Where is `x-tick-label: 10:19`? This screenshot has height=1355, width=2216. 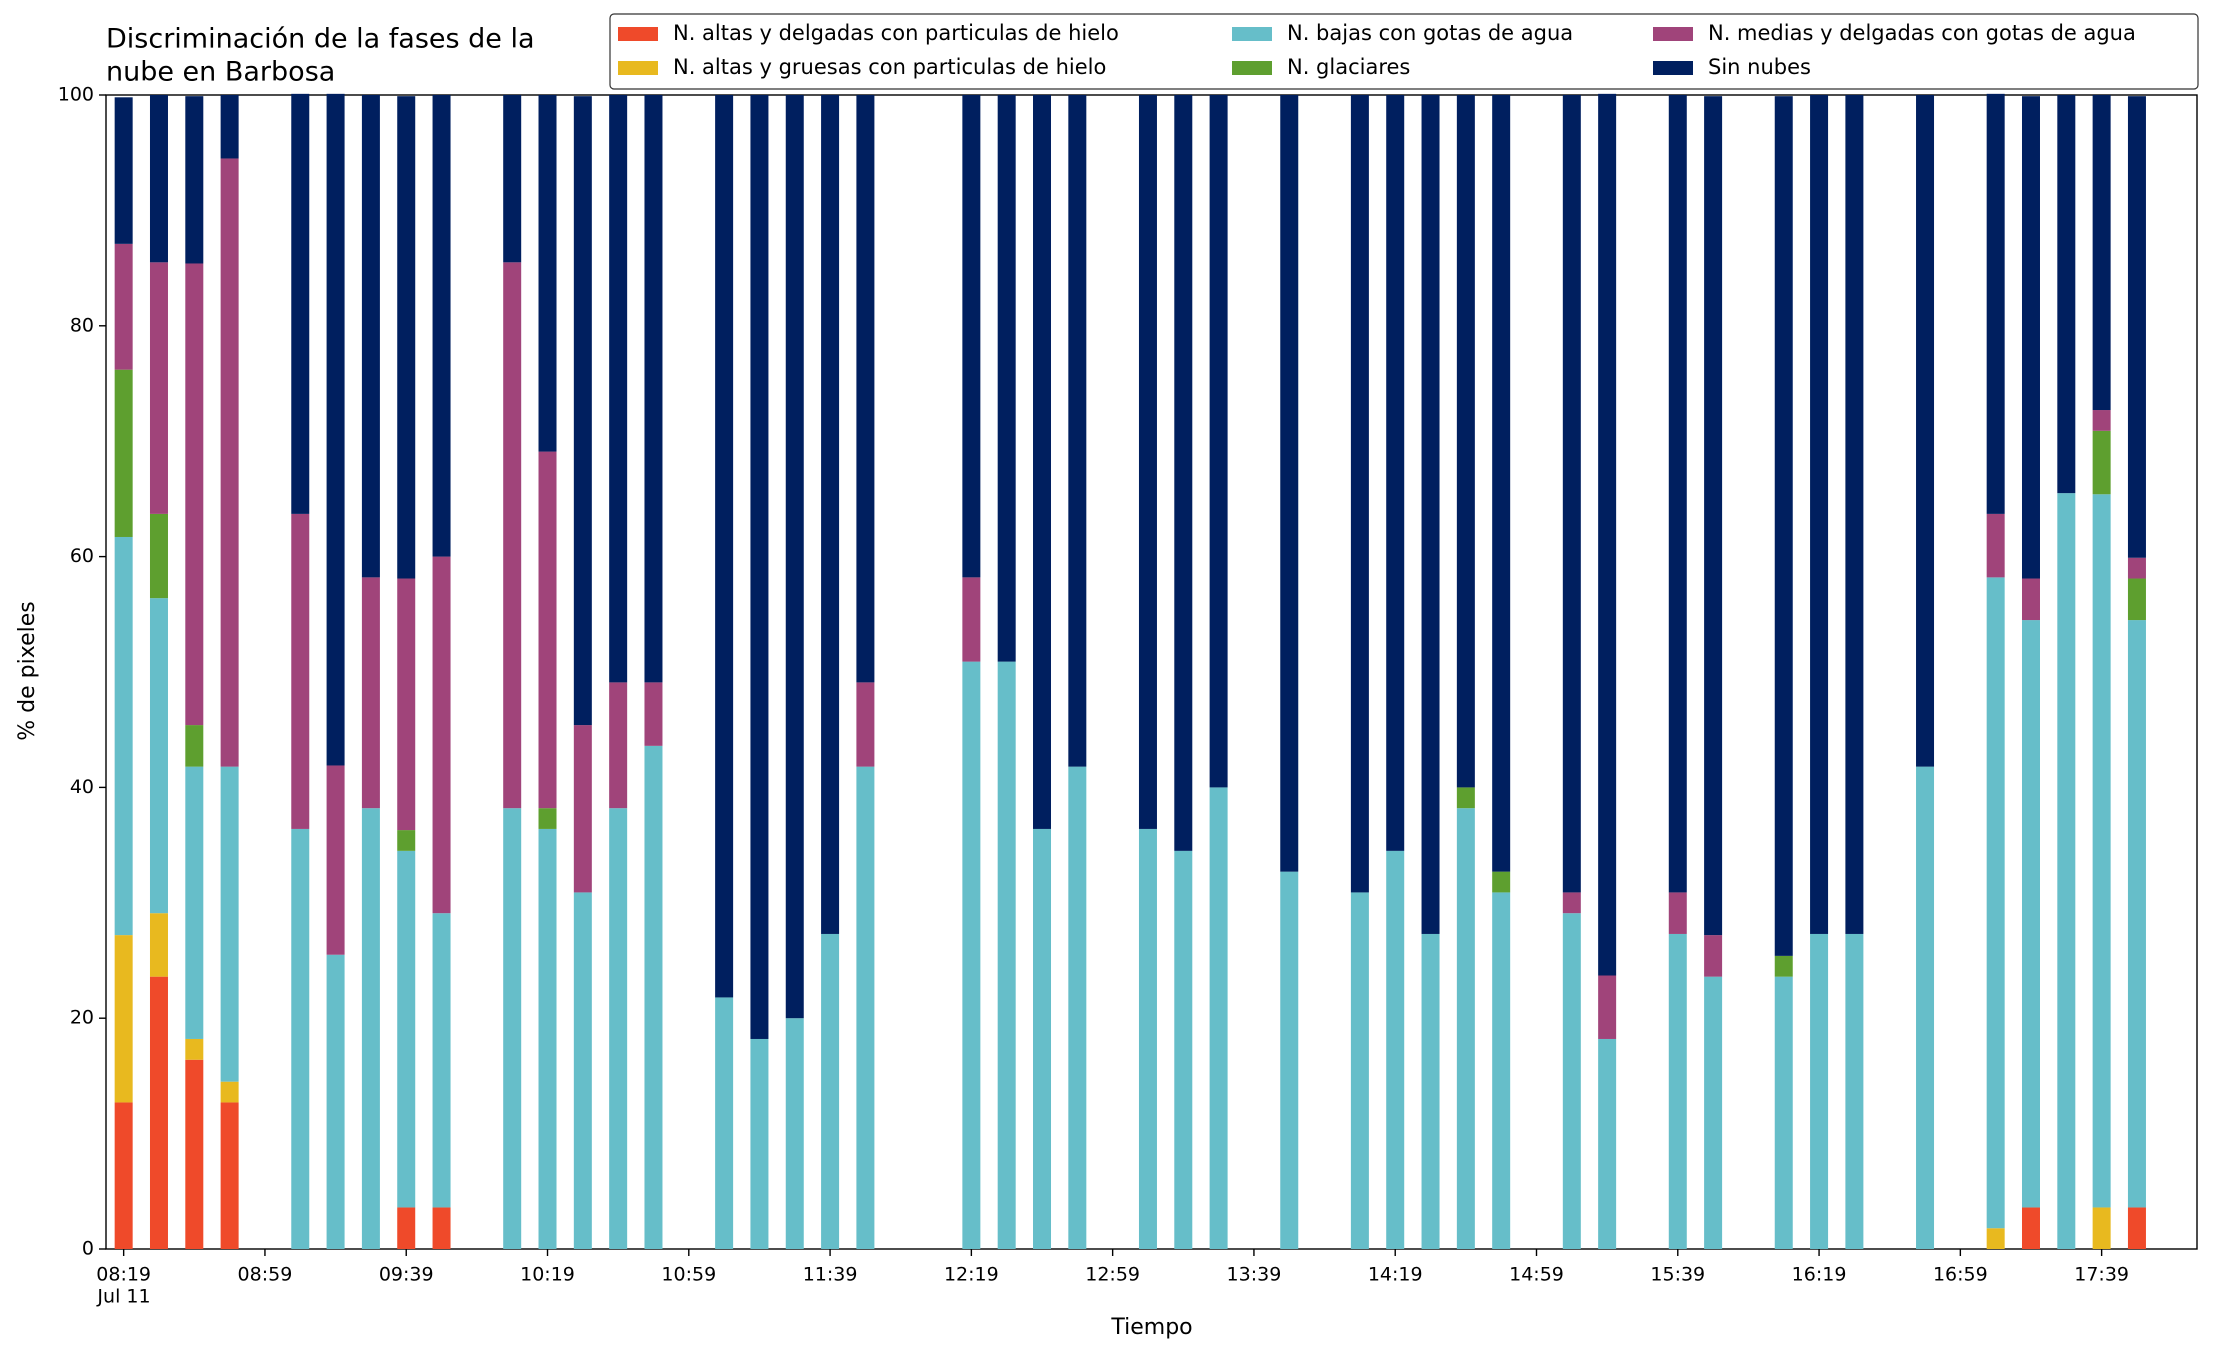
x-tick-label: 10:19 is located at coordinates (547, 1275).